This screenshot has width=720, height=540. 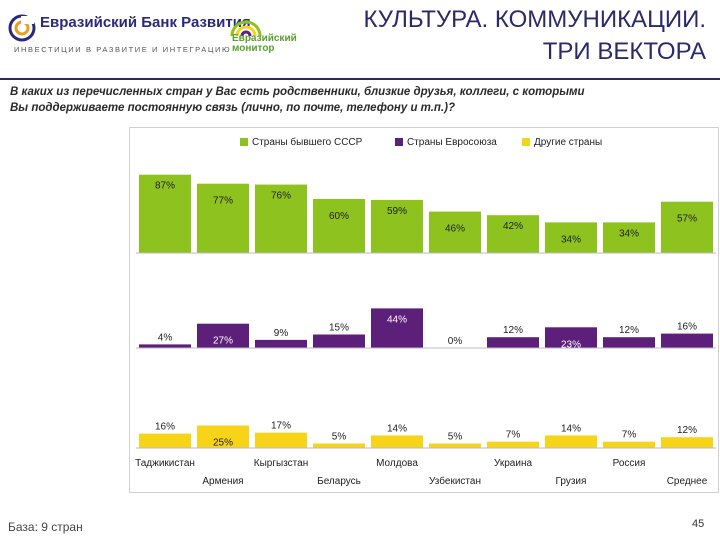 What do you see at coordinates (339, 481) in the screenshot?
I see `category-label-4: Беларусь` at bounding box center [339, 481].